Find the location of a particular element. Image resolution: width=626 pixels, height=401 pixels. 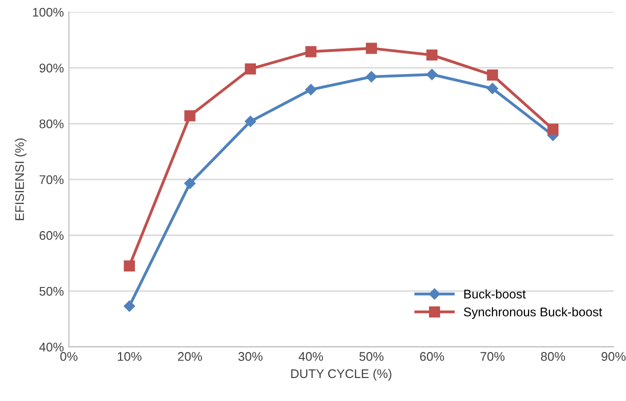

y-axis-title: EFISIENSI (%) is located at coordinates (20, 179).